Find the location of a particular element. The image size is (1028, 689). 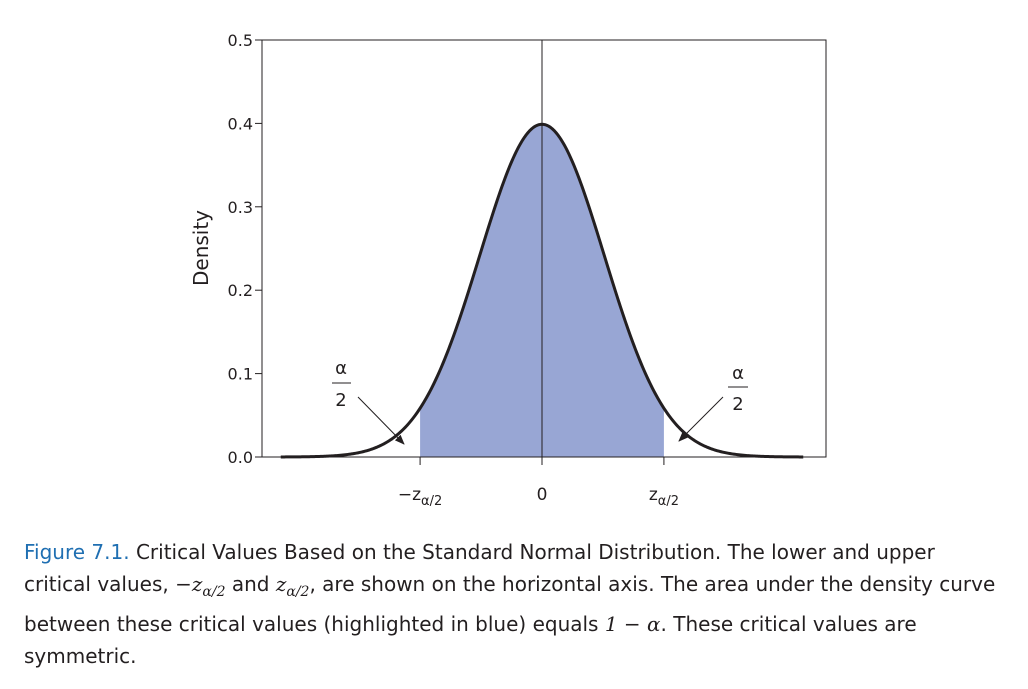

right-alpha-denominator: 2 is located at coordinates (737, 404).